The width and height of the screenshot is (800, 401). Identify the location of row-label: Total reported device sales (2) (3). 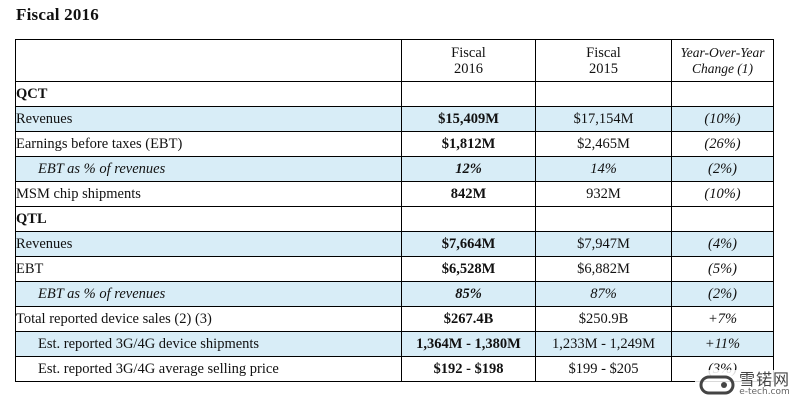
(208, 319).